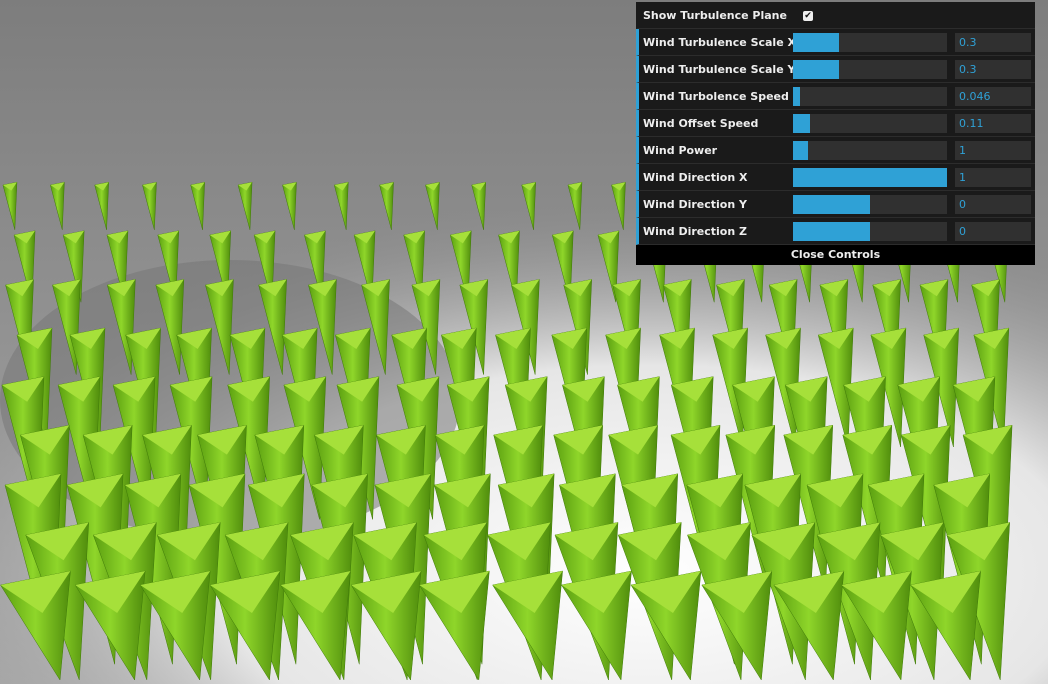  What do you see at coordinates (870, 204) in the screenshot?
I see `wind-direction-y-slider` at bounding box center [870, 204].